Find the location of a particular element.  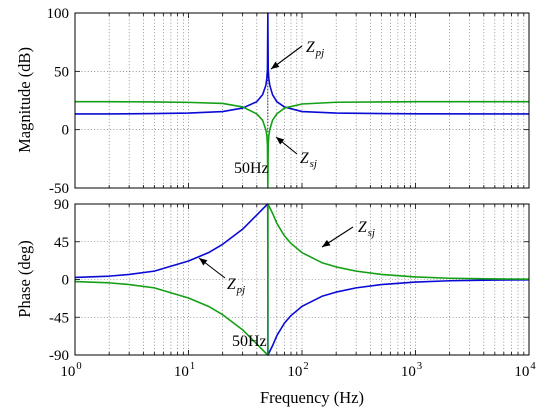

y-tick-label: 50 is located at coordinates (61, 72).